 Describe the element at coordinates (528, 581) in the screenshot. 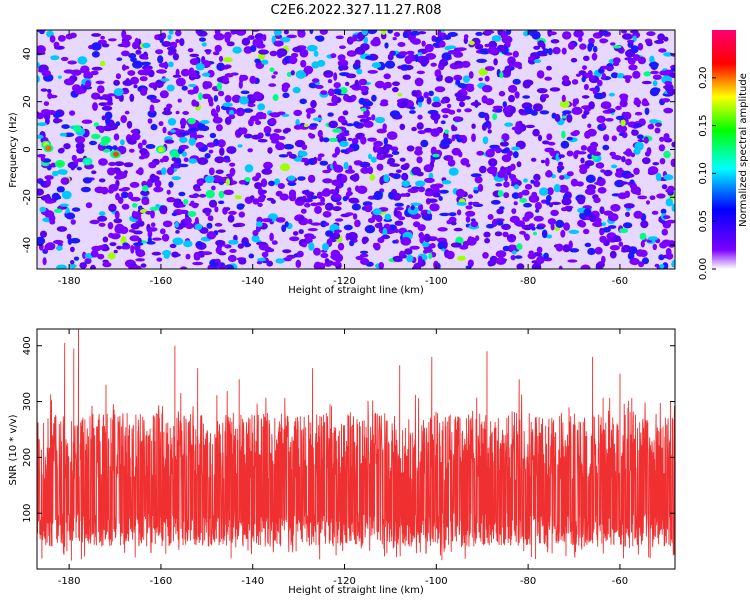

I see `snr-x-tick-label: -80` at that location.